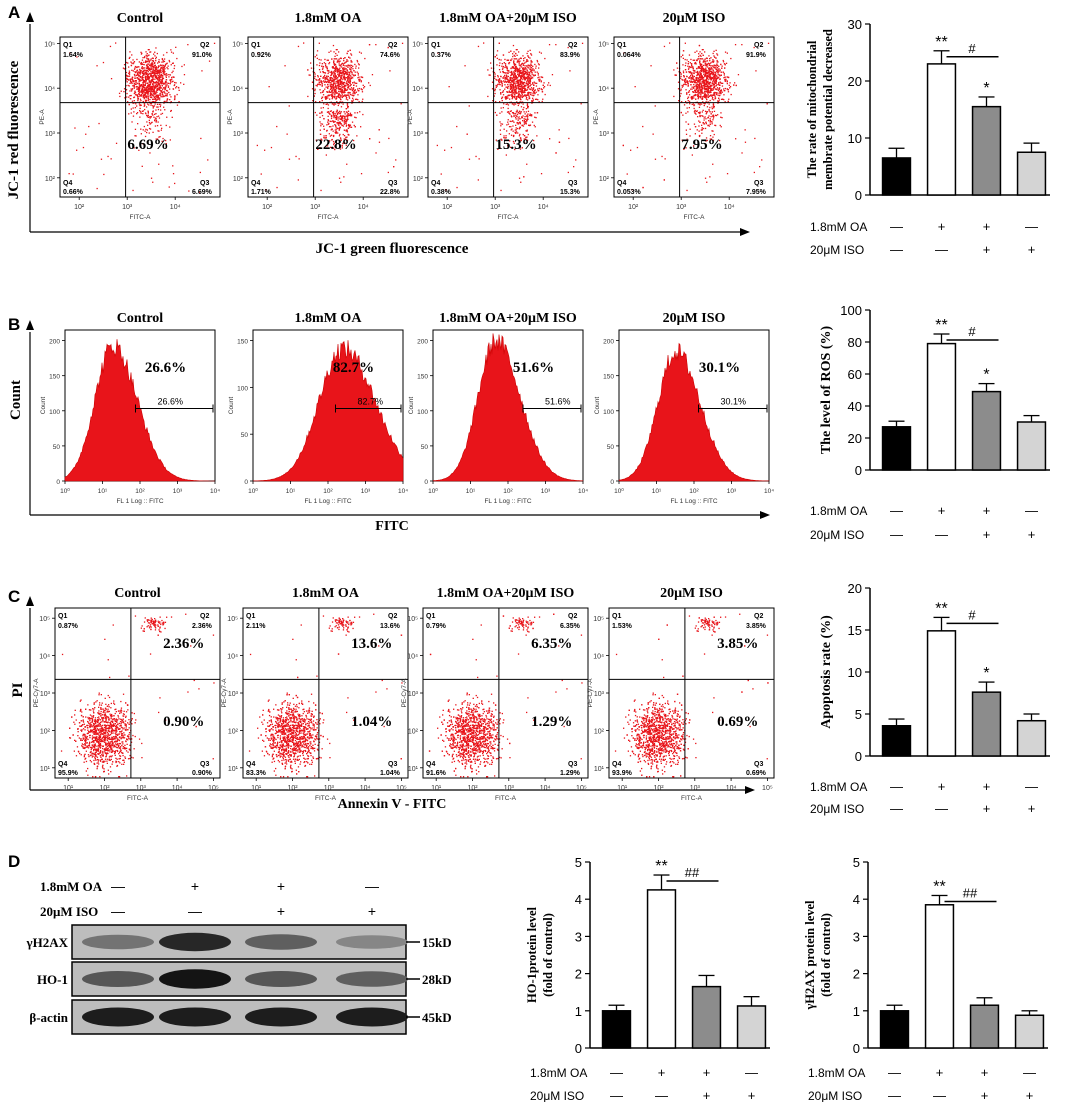 Image resolution: width=1065 pixels, height=1102 pixels. What do you see at coordinates (603, 89) in the screenshot?
I see `y-tick-label: 10⁴` at bounding box center [603, 89].